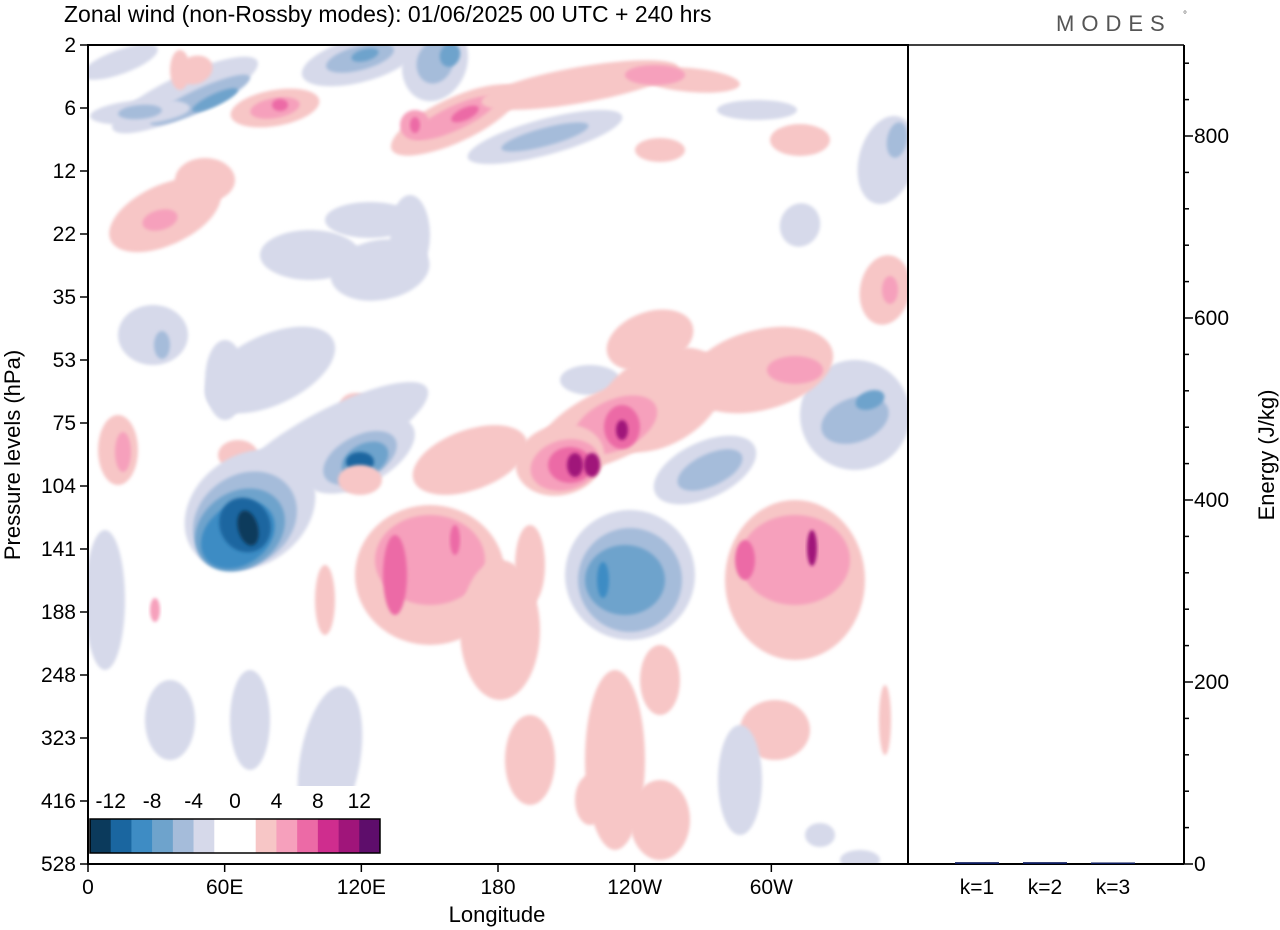 Image resolution: width=1280 pixels, height=930 pixels. I want to click on y-tick-label: 104, so click(58, 486).